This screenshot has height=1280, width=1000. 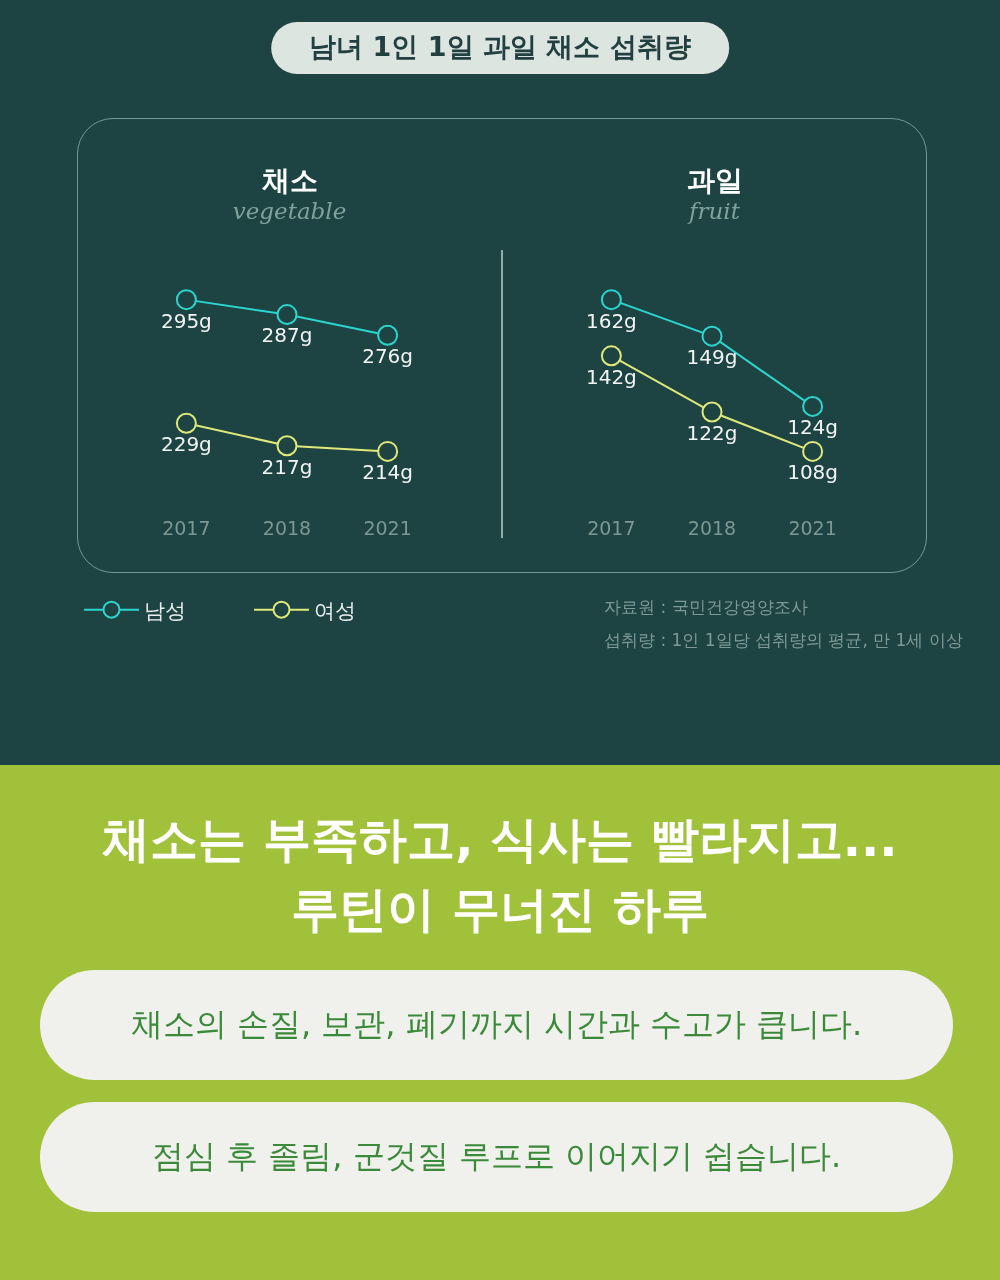 I want to click on data-label: 108g, so click(x=813, y=472).